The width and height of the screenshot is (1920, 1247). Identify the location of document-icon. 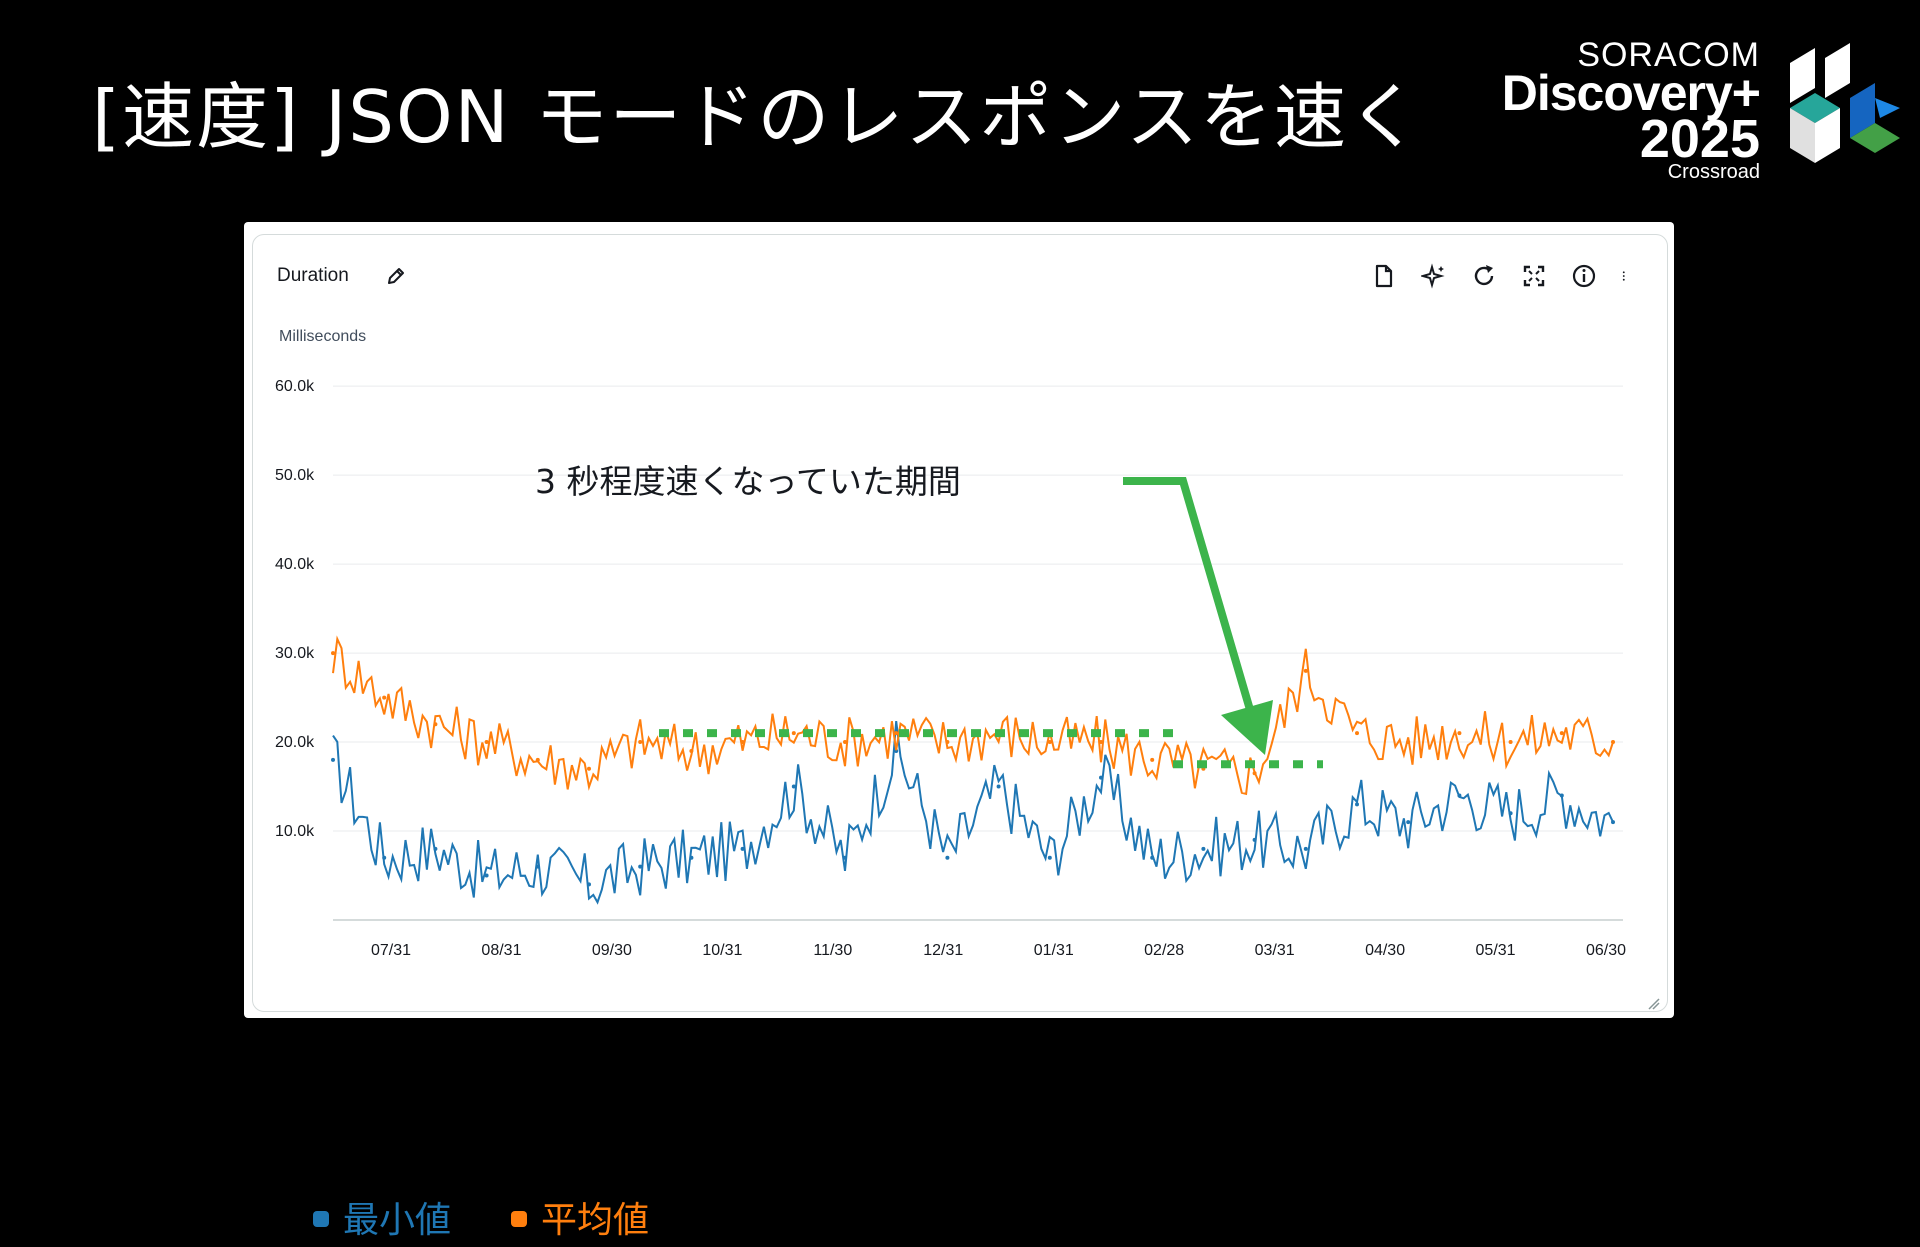
(1384, 276).